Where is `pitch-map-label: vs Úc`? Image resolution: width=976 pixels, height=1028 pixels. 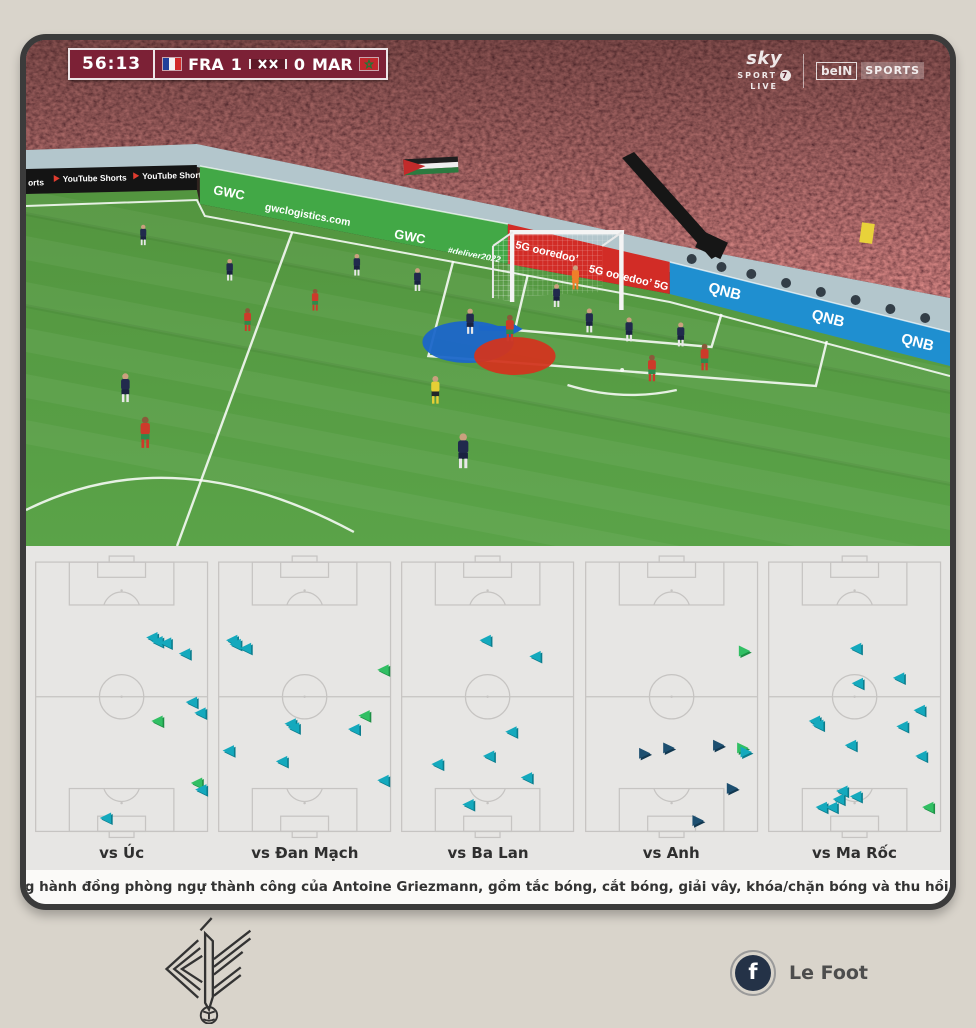 pitch-map-label: vs Úc is located at coordinates (122, 852).